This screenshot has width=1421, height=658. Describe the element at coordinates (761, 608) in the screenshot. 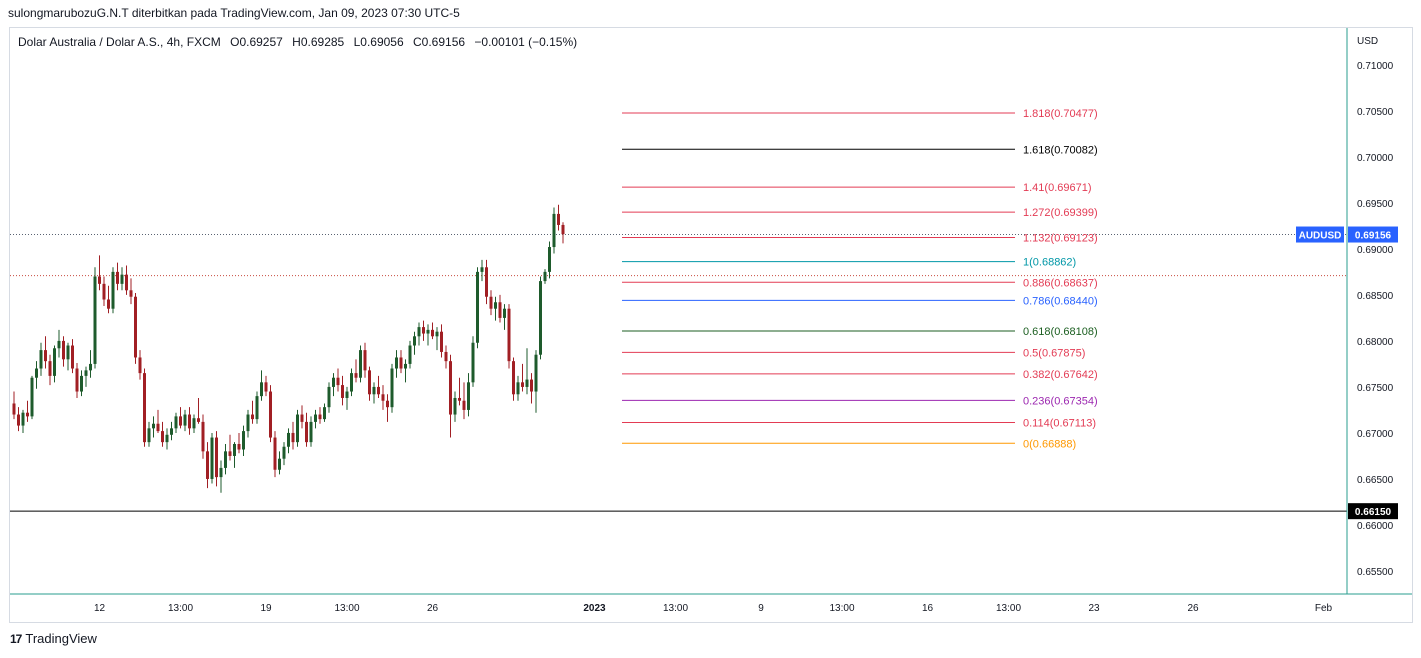

I see `time-tick-label: 9` at that location.